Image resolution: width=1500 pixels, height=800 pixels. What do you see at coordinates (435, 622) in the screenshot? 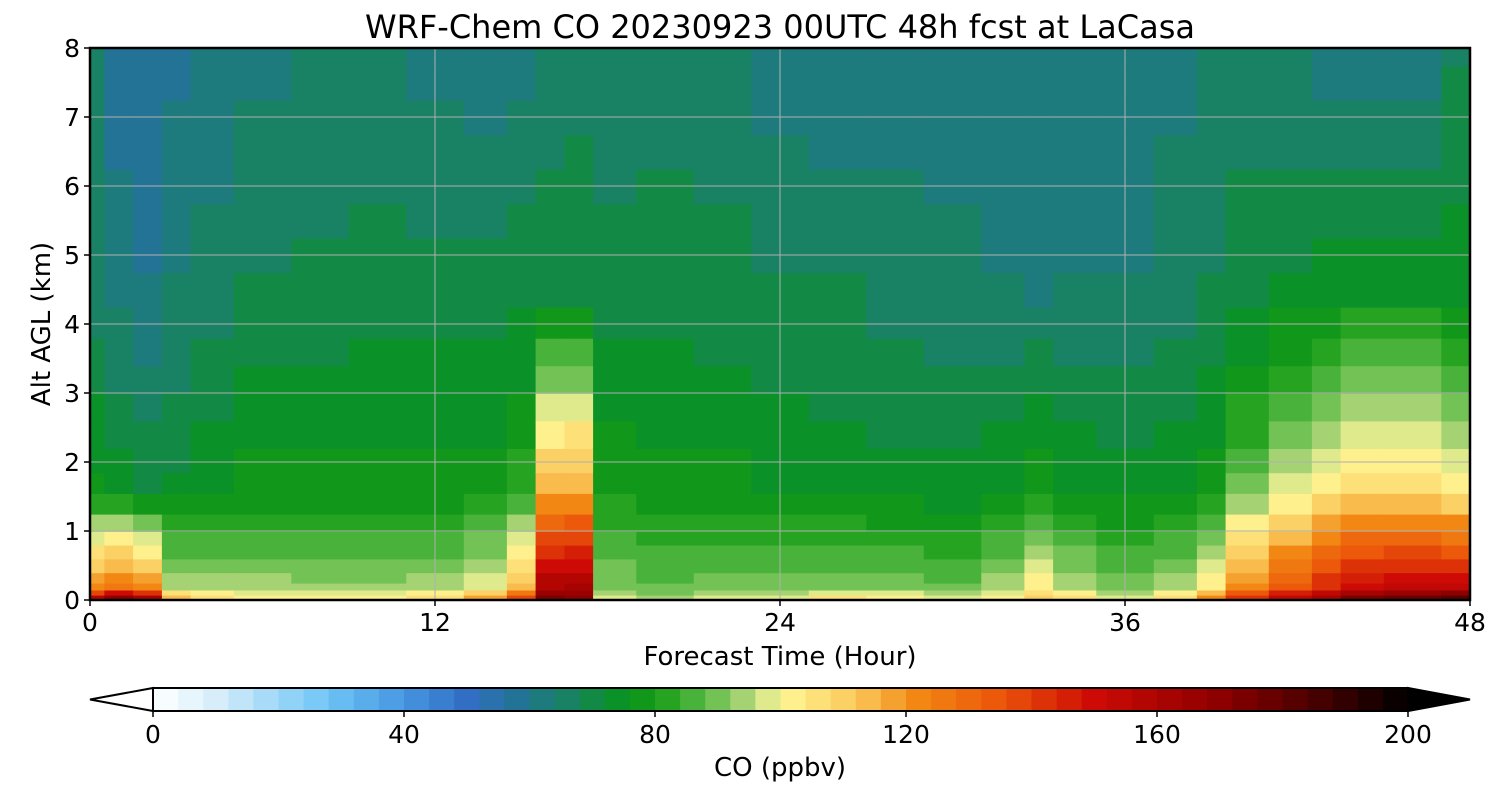
I see `x-tick-label: 12` at bounding box center [435, 622].